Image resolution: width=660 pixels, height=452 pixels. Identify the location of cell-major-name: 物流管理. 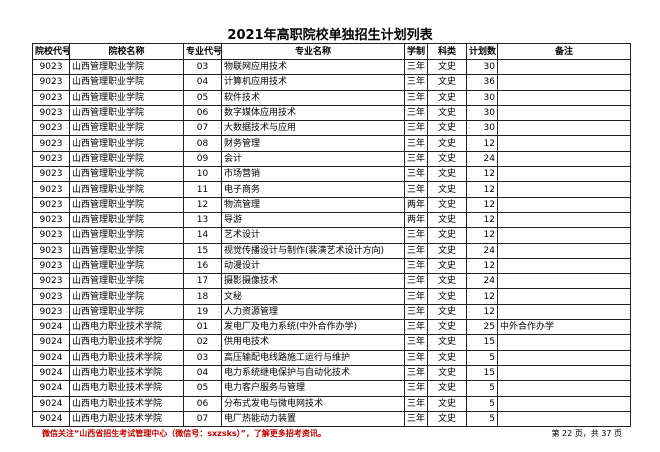
(313, 204).